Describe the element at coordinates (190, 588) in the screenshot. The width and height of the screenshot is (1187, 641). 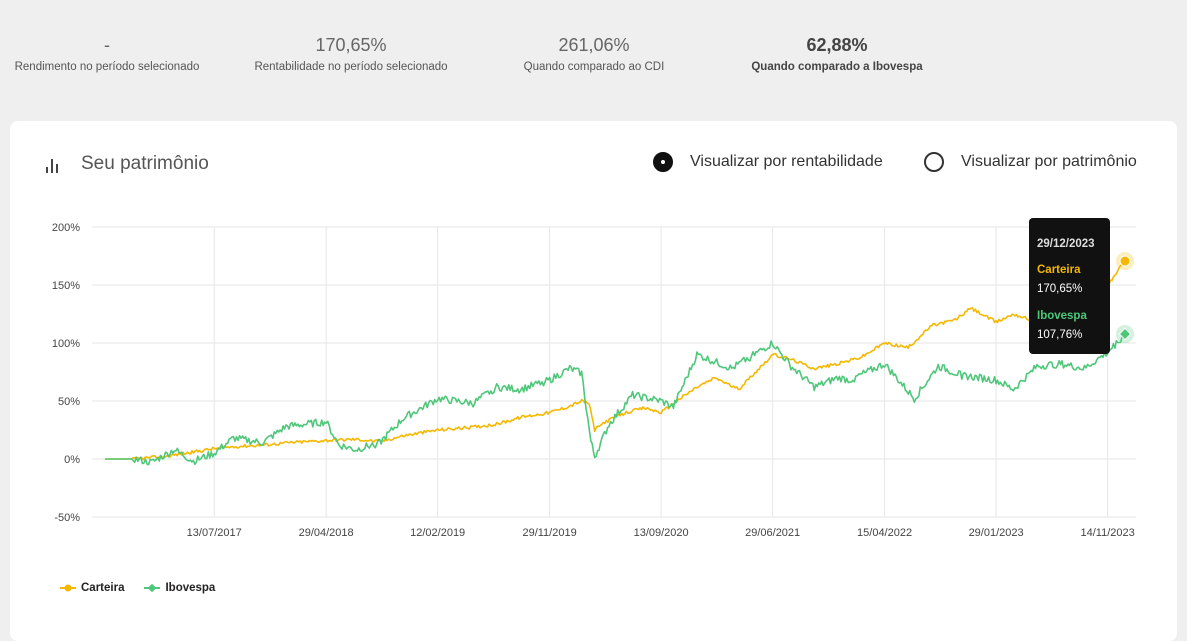
I see `legend-label: Ibovespa` at that location.